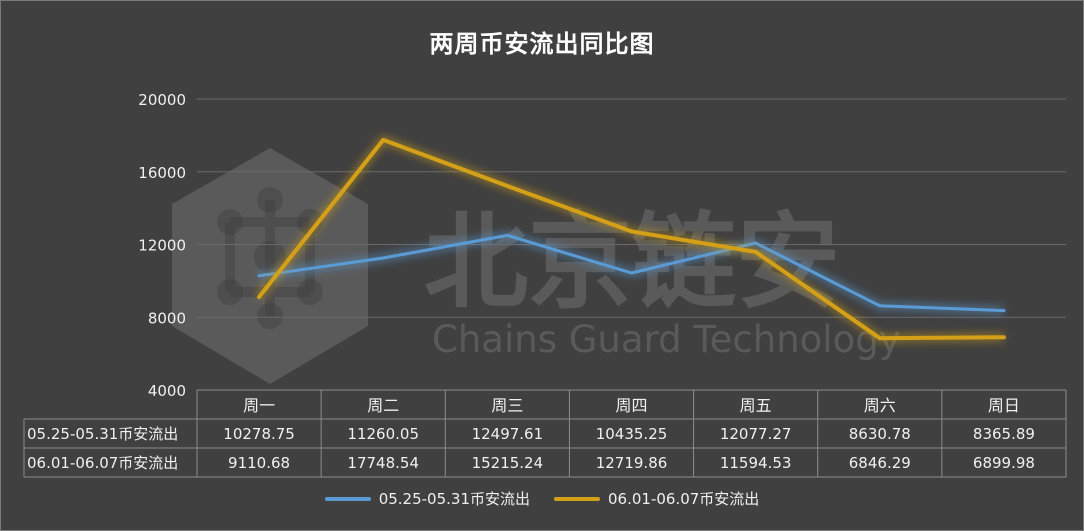 The height and width of the screenshot is (531, 1084). I want to click on category-label: 周日, so click(1004, 405).